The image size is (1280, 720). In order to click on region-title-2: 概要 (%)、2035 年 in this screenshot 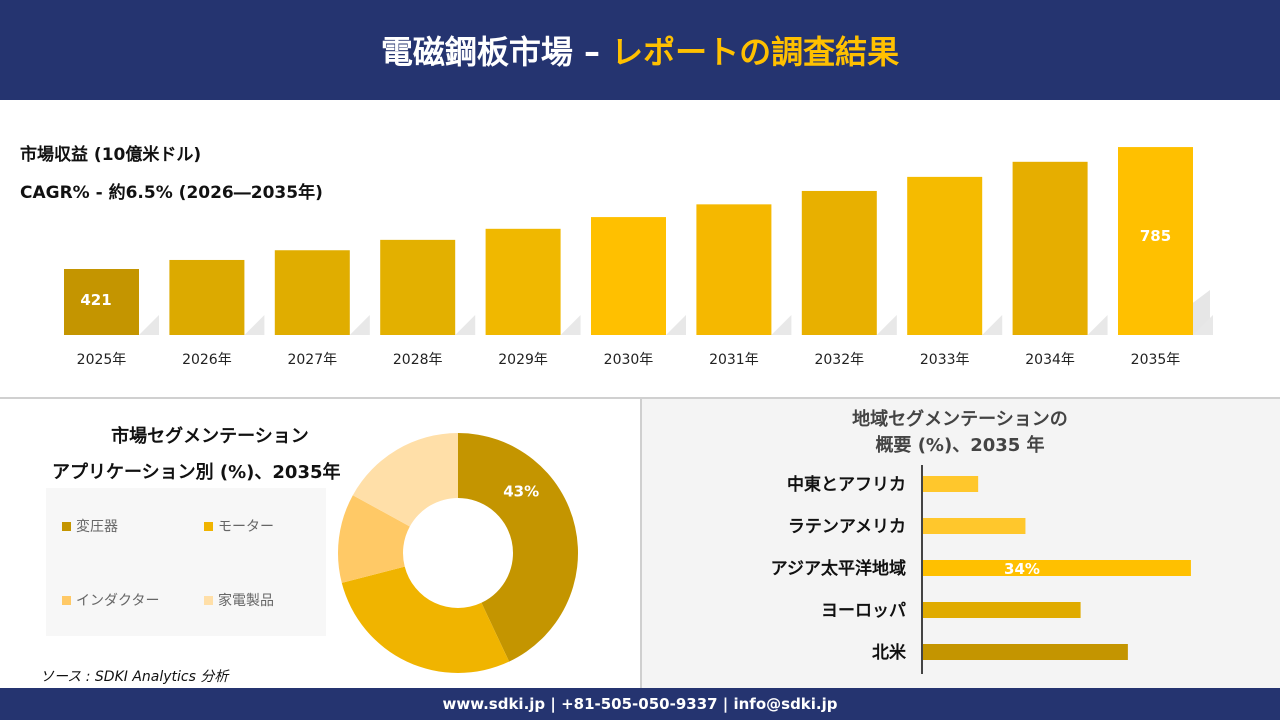, I will do `click(960, 445)`.